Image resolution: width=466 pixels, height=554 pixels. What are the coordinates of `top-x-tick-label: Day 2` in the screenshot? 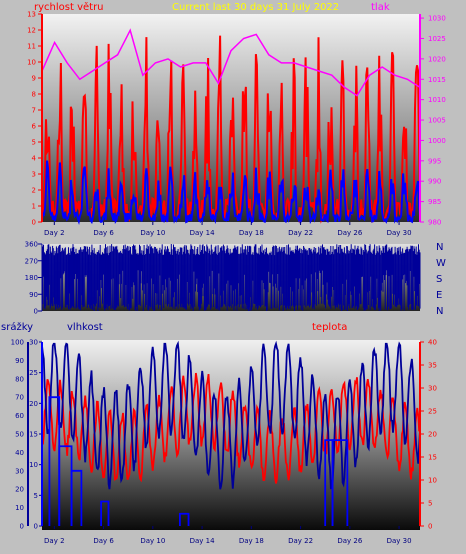 It's located at (54, 233).